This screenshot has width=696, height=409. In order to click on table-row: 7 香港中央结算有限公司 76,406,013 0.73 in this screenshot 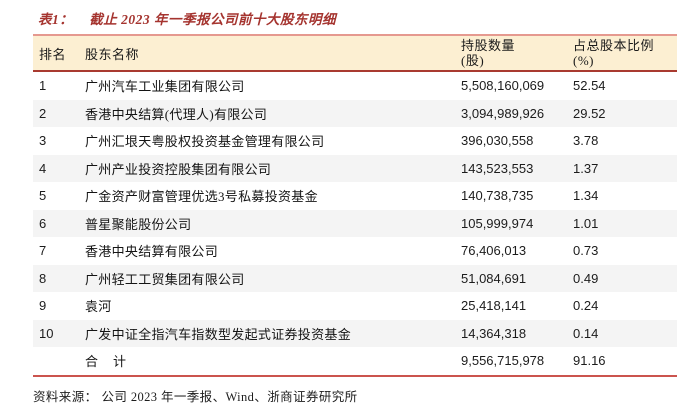, I will do `click(355, 251)`.